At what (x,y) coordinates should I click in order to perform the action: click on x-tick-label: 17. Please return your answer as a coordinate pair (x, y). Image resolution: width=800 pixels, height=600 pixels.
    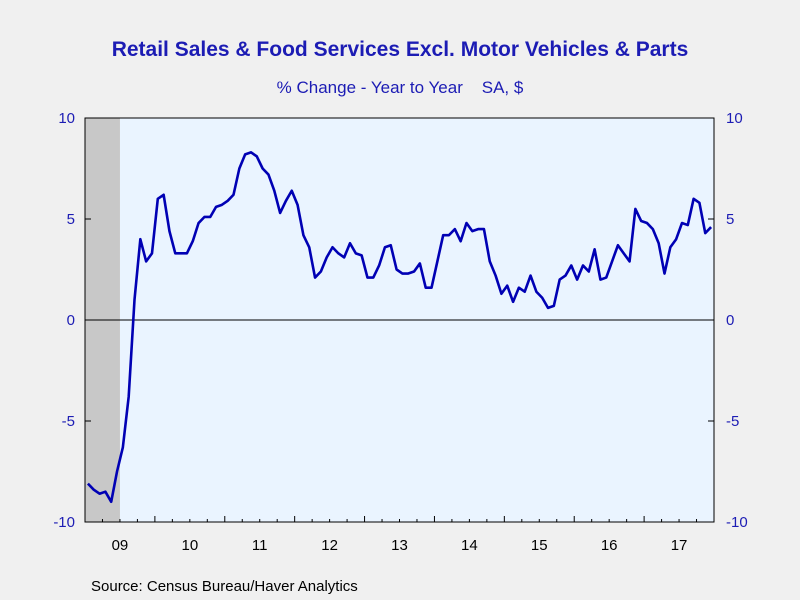
    Looking at the image, I should click on (679, 545).